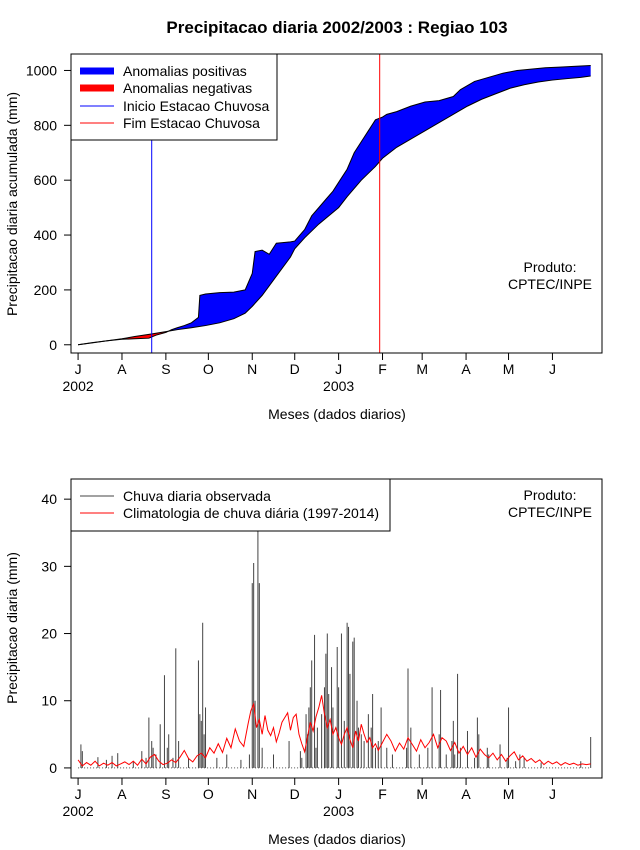  What do you see at coordinates (295, 794) in the screenshot?
I see `x-tick-label-2-5: D` at bounding box center [295, 794].